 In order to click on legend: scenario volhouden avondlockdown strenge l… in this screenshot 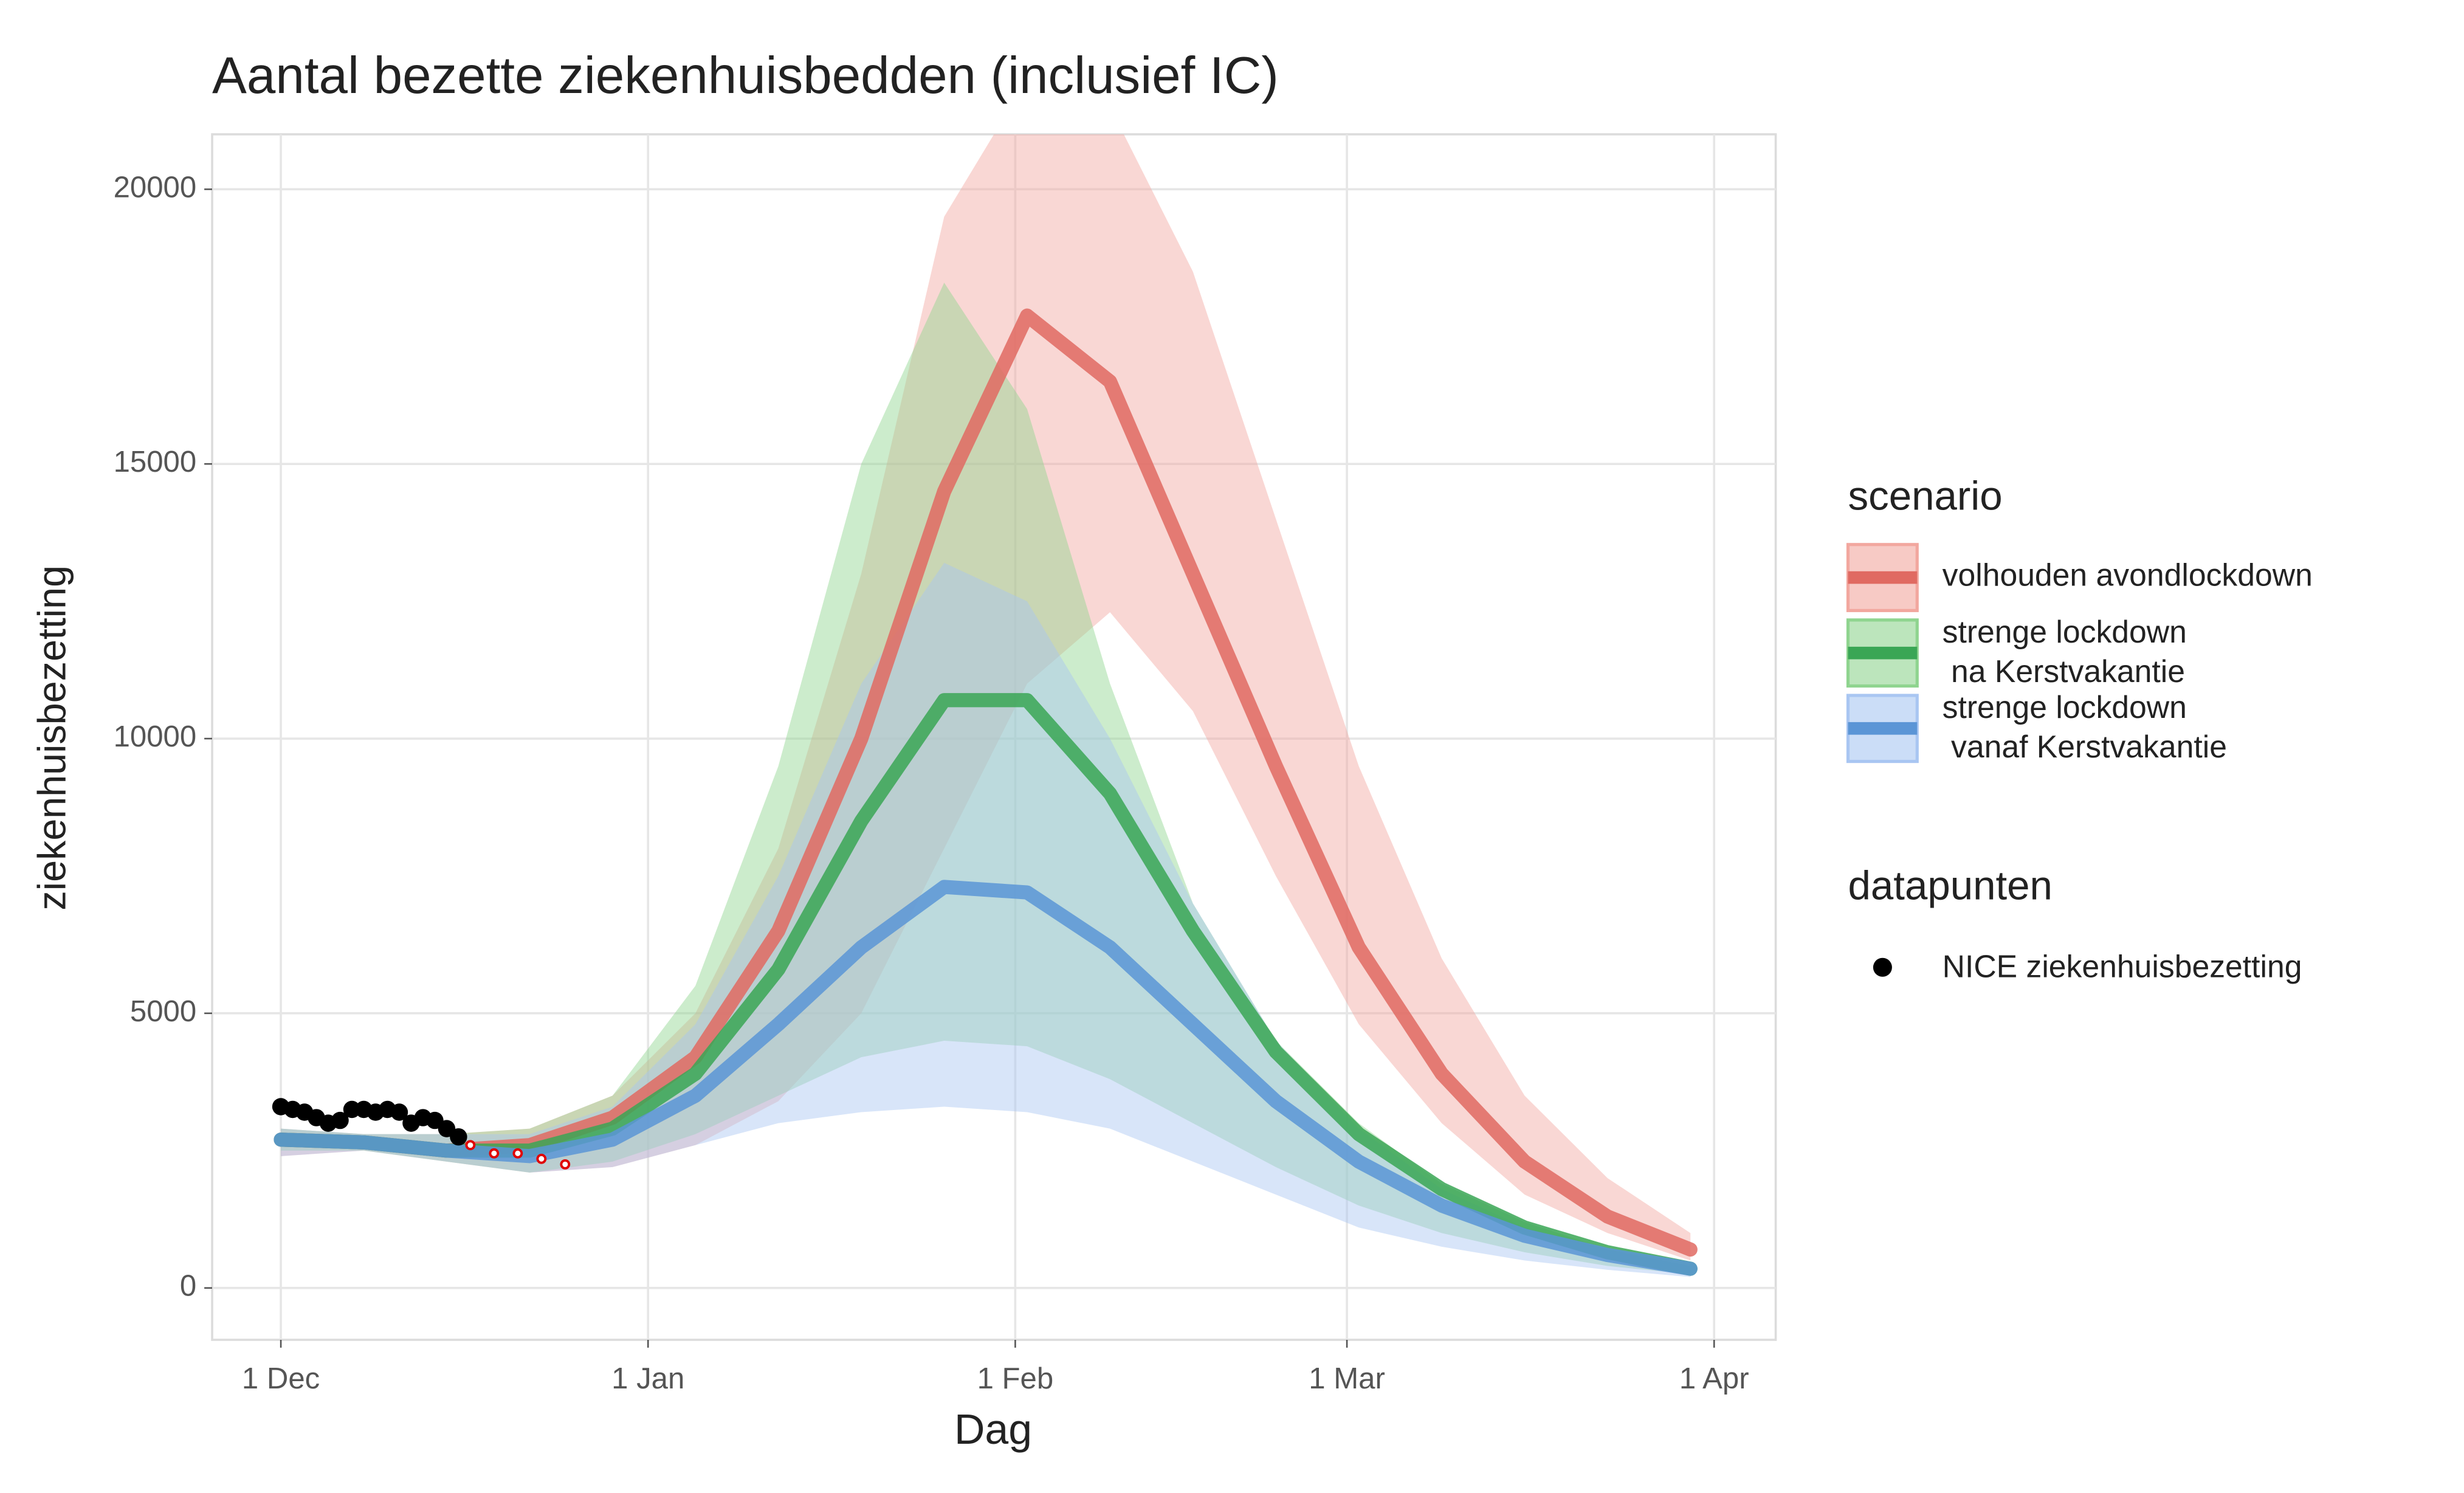, I will do `click(2079, 729)`.